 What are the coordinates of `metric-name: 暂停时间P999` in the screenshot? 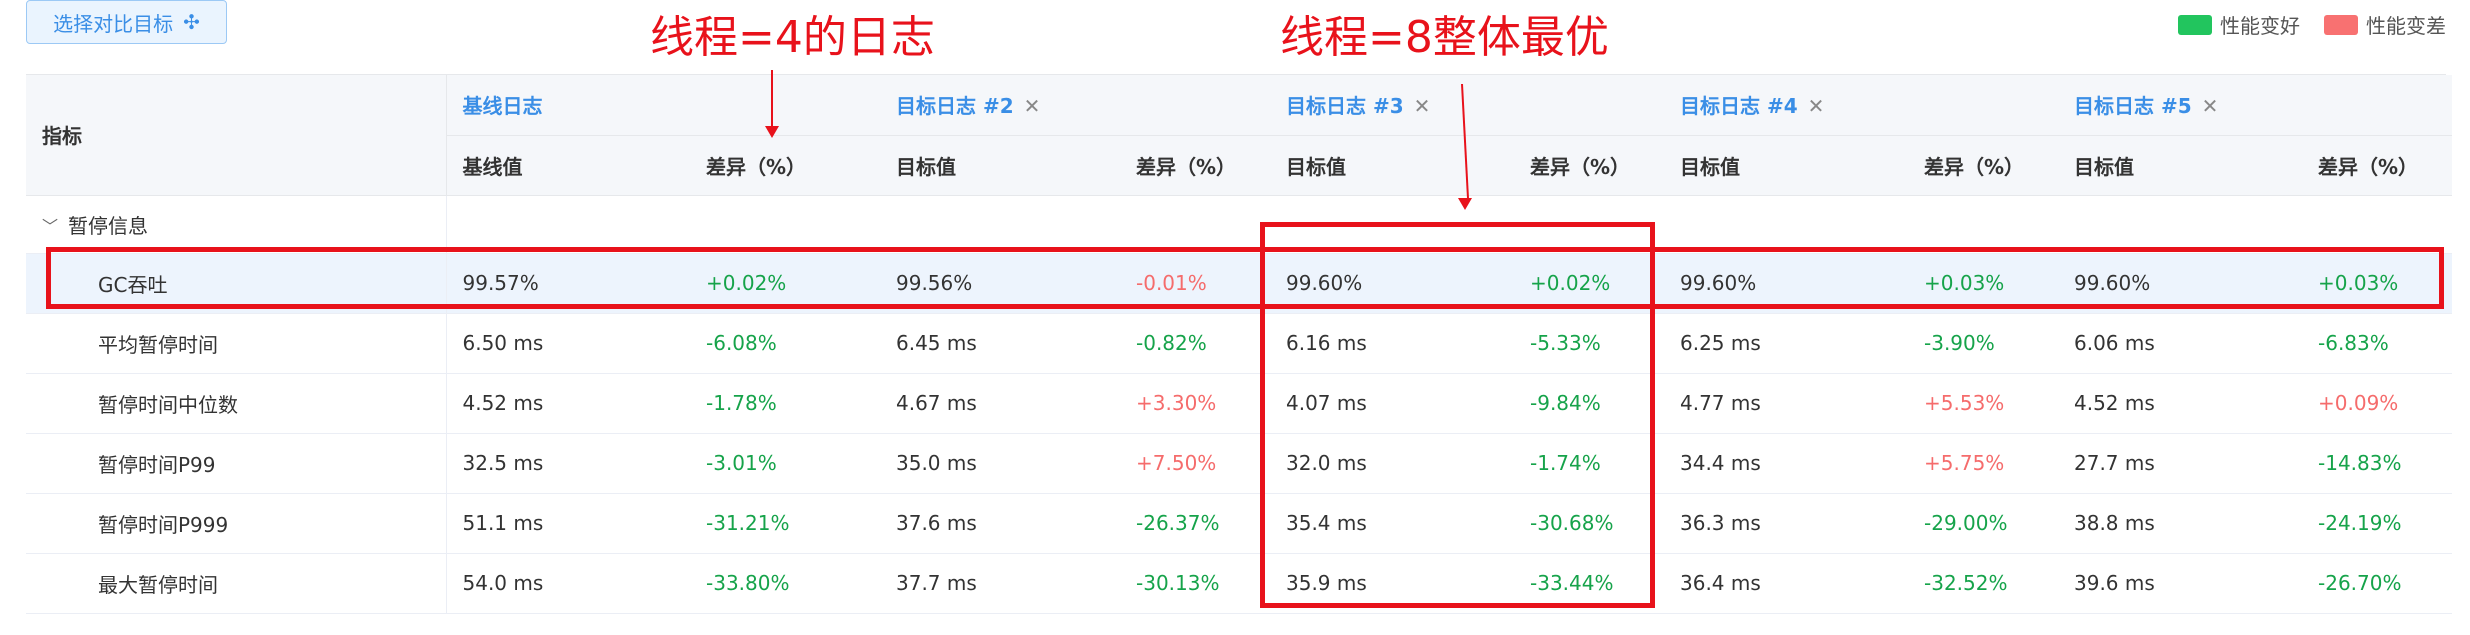 It's located at (236, 523).